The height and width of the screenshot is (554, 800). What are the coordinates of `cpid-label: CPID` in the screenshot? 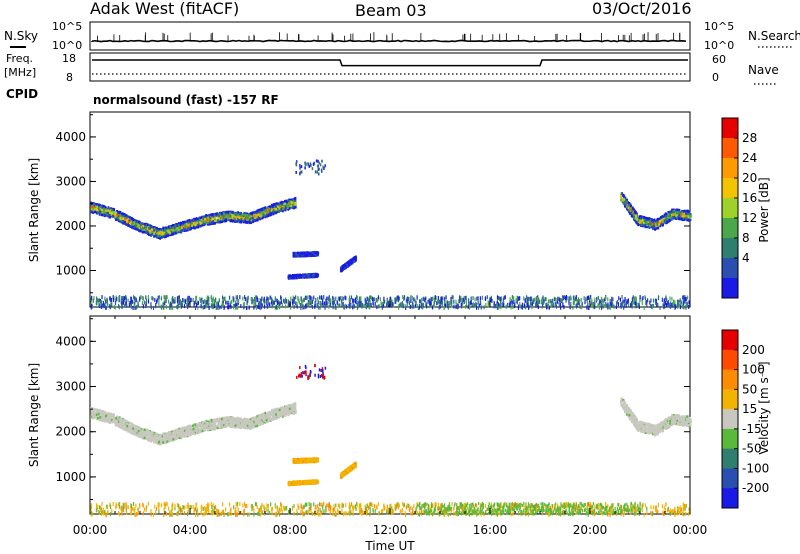 It's located at (22, 94).